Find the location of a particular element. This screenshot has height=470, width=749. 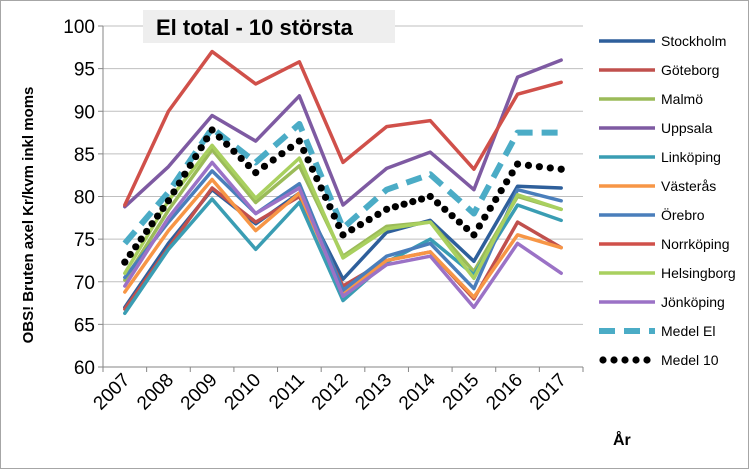

y-tick-label: 70 is located at coordinates (84, 283).